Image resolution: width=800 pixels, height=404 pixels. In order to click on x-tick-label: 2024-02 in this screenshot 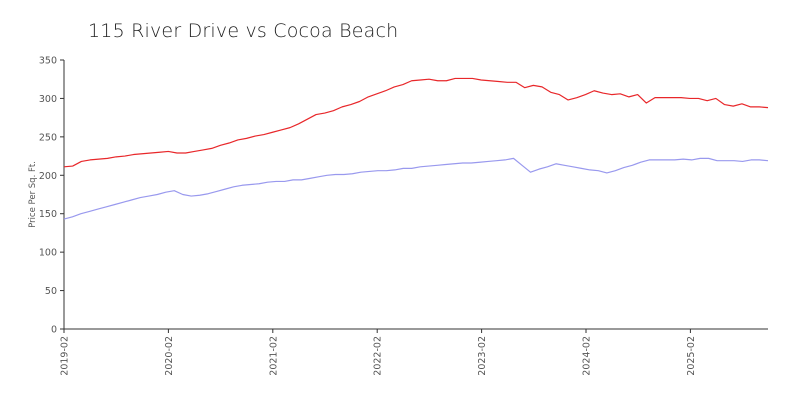, I will do `click(587, 356)`.